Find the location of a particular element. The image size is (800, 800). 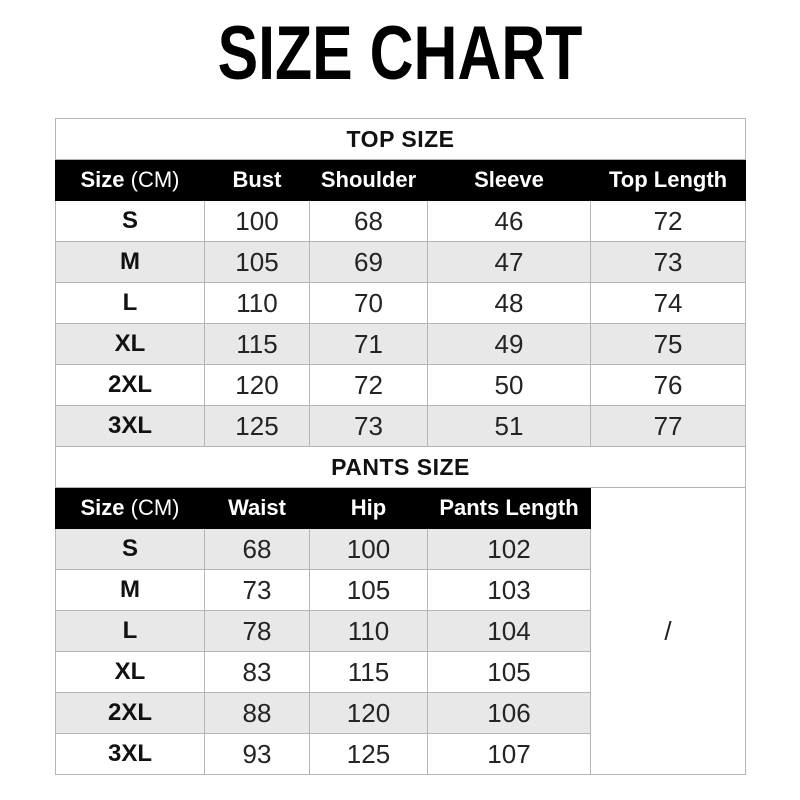

column-header-row: Size (CM) Bust Shoulder Sleeve Top Length is located at coordinates (401, 180).